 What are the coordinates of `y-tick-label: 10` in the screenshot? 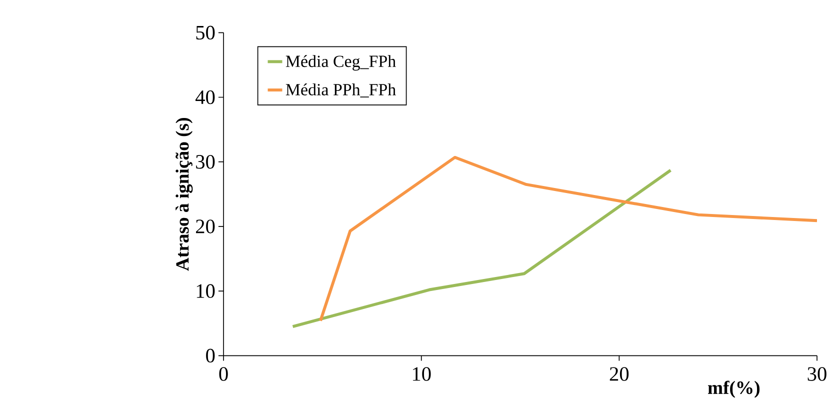 It's located at (205, 291).